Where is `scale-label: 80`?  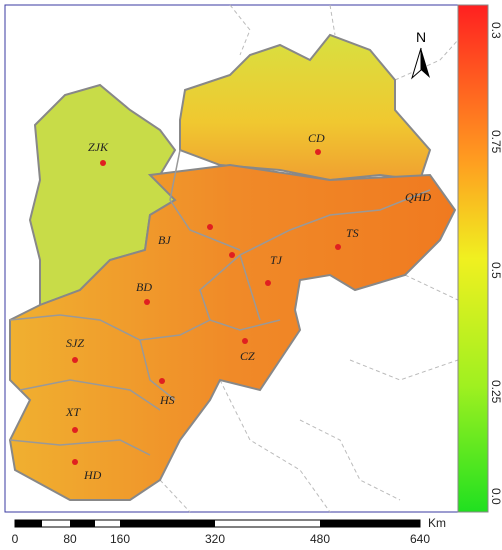 scale-label: 80 is located at coordinates (70, 539).